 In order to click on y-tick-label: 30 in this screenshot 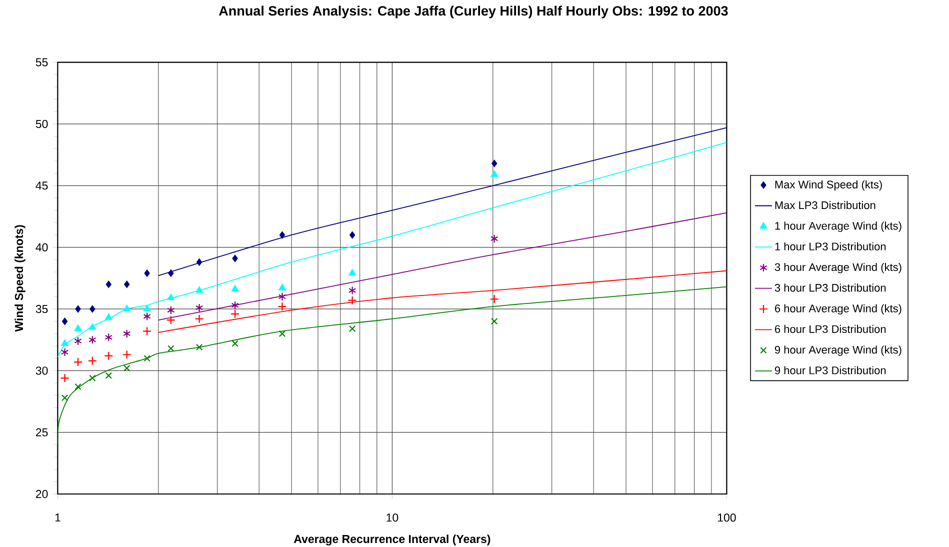, I will do `click(42, 370)`.